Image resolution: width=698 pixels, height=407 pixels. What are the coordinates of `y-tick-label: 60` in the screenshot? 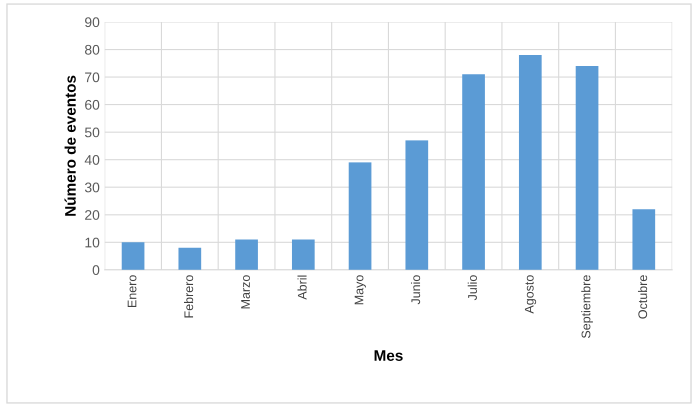 It's located at (92, 105).